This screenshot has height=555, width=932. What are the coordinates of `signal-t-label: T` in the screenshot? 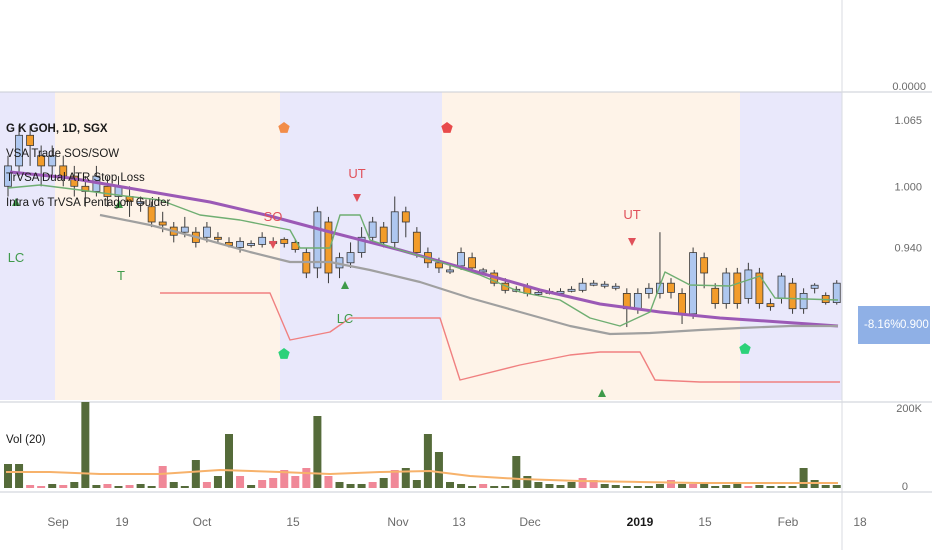 It's located at (121, 275).